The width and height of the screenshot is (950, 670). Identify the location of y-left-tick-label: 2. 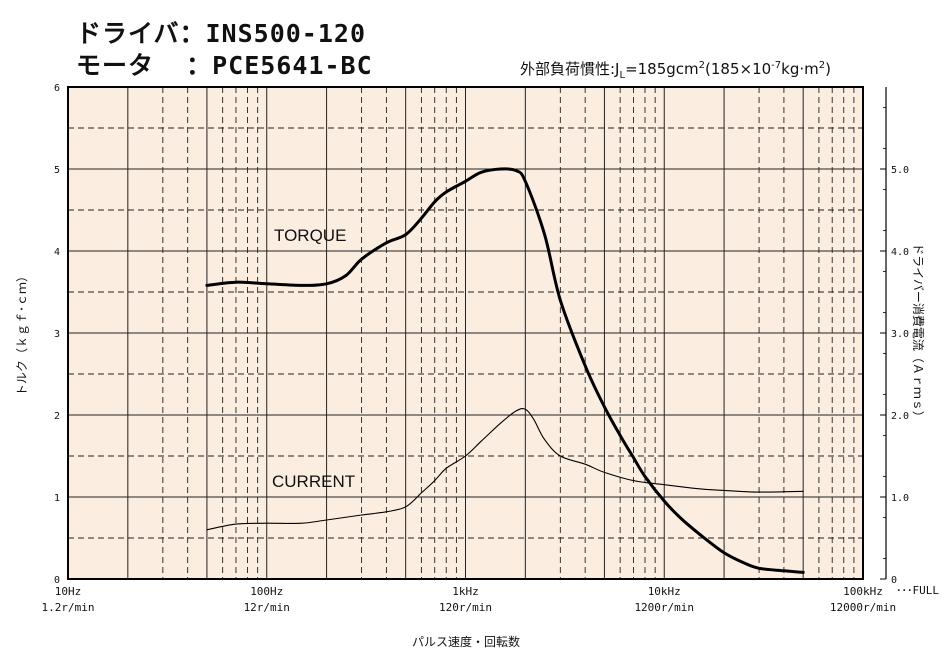
(57, 416).